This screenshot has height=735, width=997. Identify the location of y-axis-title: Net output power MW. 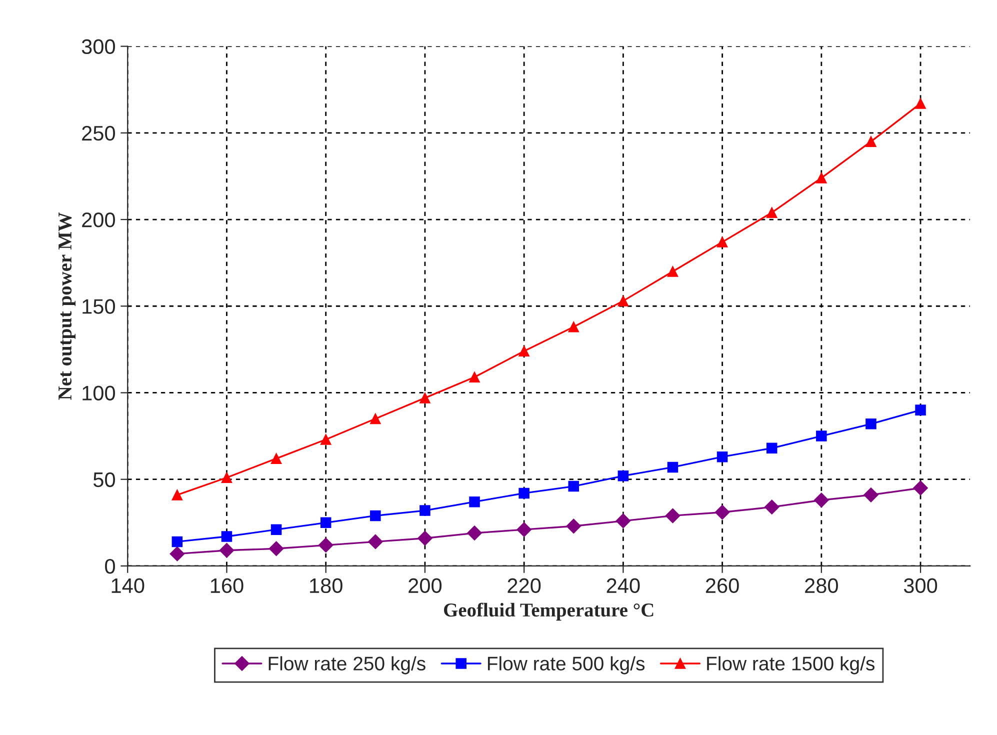
(67, 306).